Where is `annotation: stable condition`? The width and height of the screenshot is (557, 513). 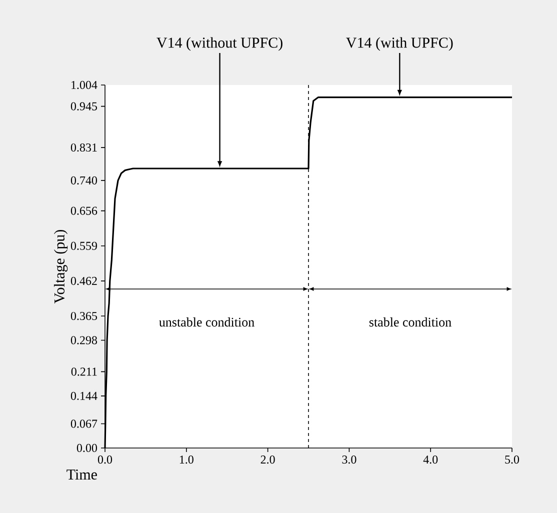 annotation: stable condition is located at coordinates (410, 322).